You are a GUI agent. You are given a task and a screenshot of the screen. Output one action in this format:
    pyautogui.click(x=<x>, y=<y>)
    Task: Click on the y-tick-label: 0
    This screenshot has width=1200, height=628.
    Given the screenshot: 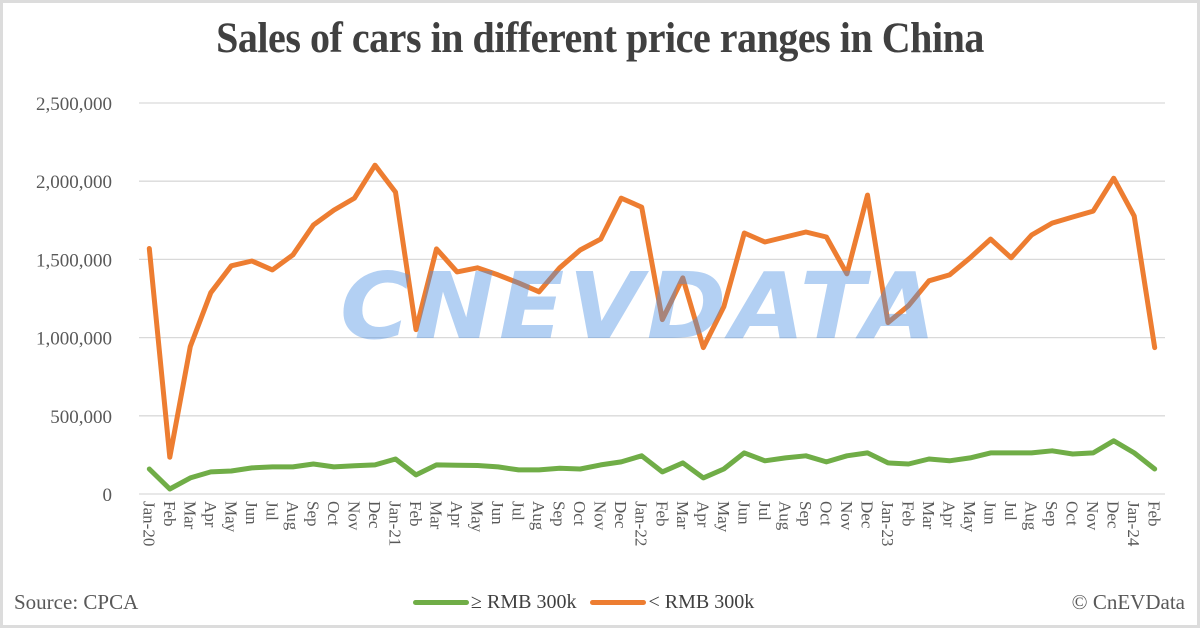 What is the action you would take?
    pyautogui.click(x=108, y=495)
    